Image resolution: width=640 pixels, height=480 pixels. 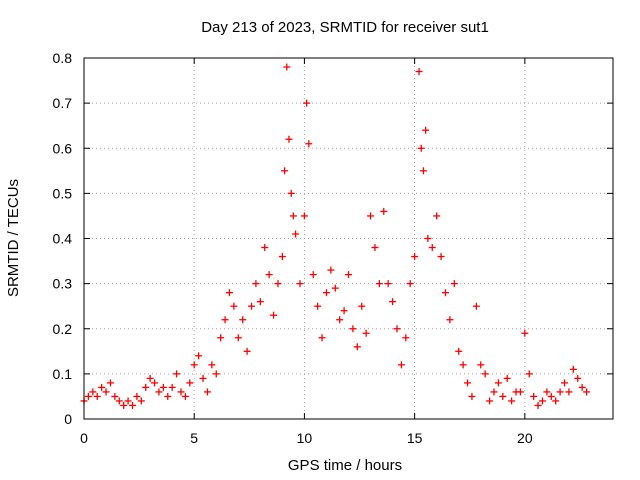 I want to click on x-axis-title: GPS time / hours, so click(x=345, y=465).